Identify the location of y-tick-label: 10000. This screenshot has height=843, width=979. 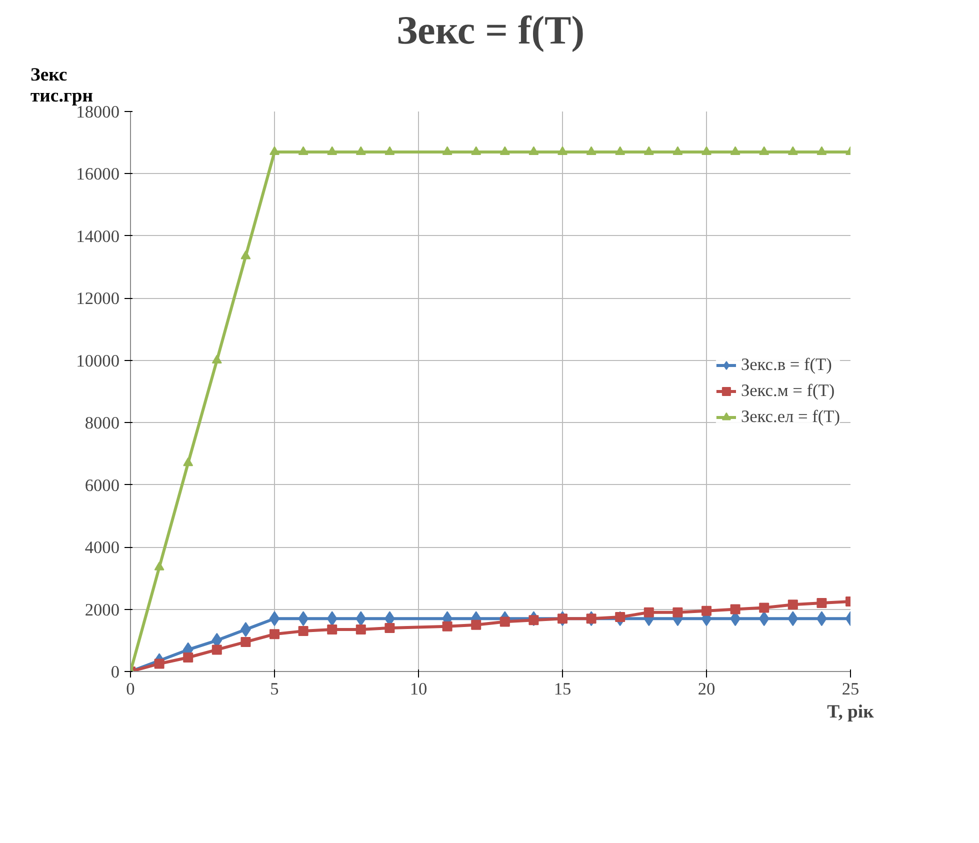
(98, 360).